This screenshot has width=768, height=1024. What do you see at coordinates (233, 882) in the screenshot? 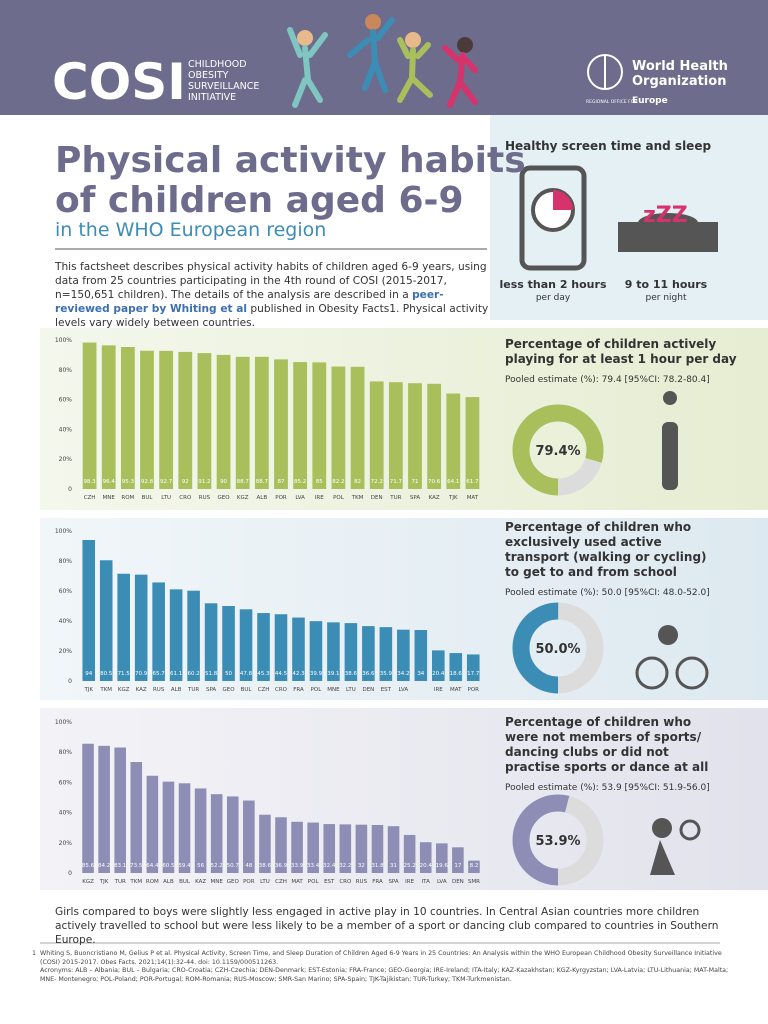
I see `x-tick-label: GEO` at bounding box center [233, 882].